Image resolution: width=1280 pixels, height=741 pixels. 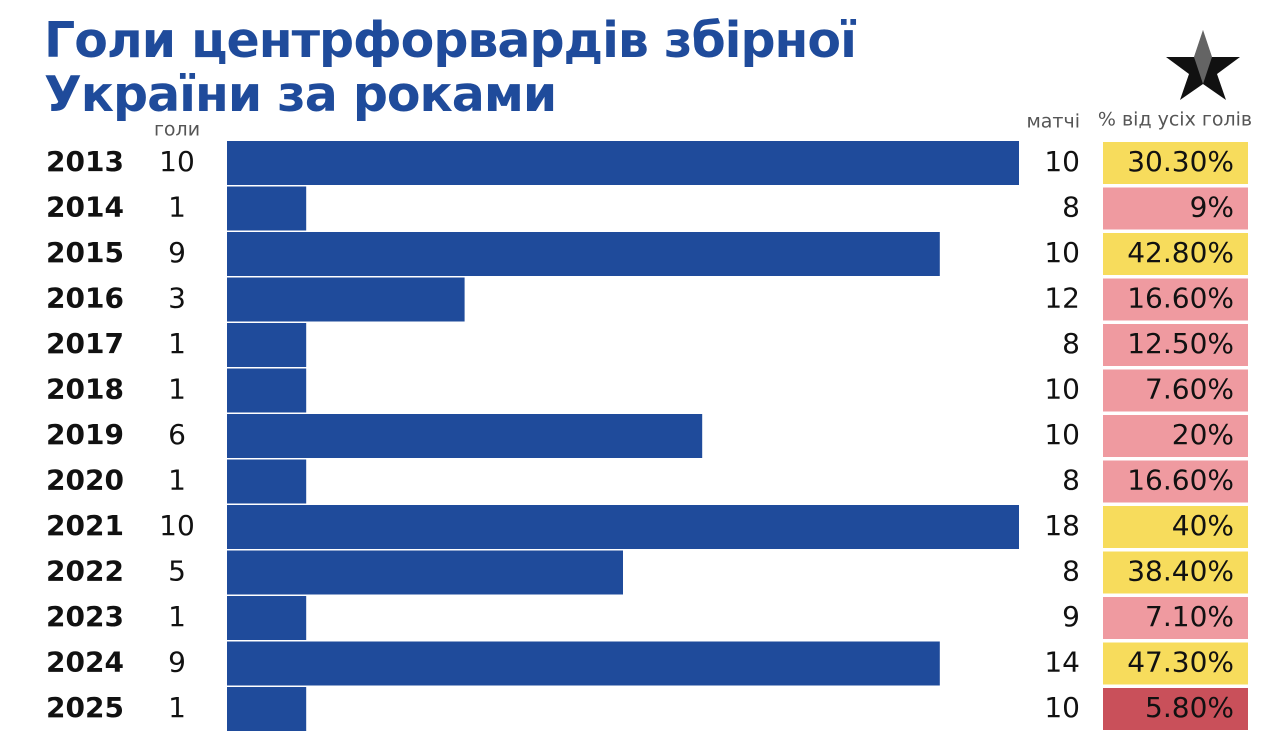 What do you see at coordinates (85, 525) in the screenshot?
I see `year-label: 2021` at bounding box center [85, 525].